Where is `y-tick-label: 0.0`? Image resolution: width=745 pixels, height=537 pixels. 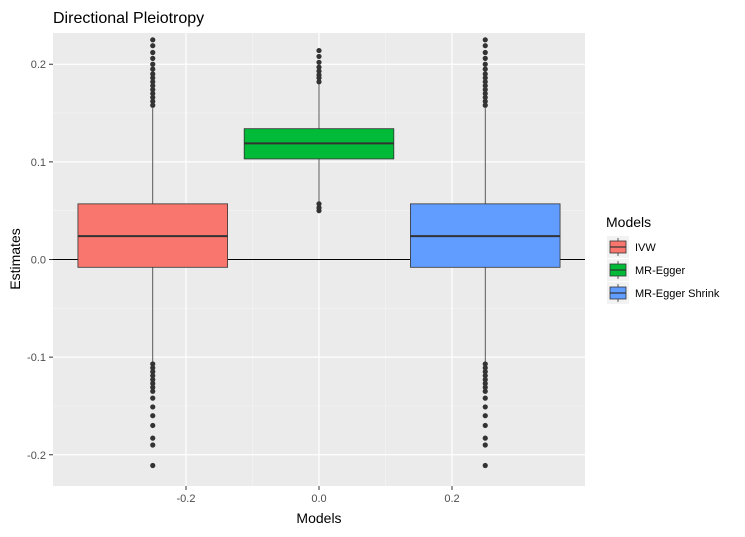 y-tick-label: 0.0 is located at coordinates (38, 261).